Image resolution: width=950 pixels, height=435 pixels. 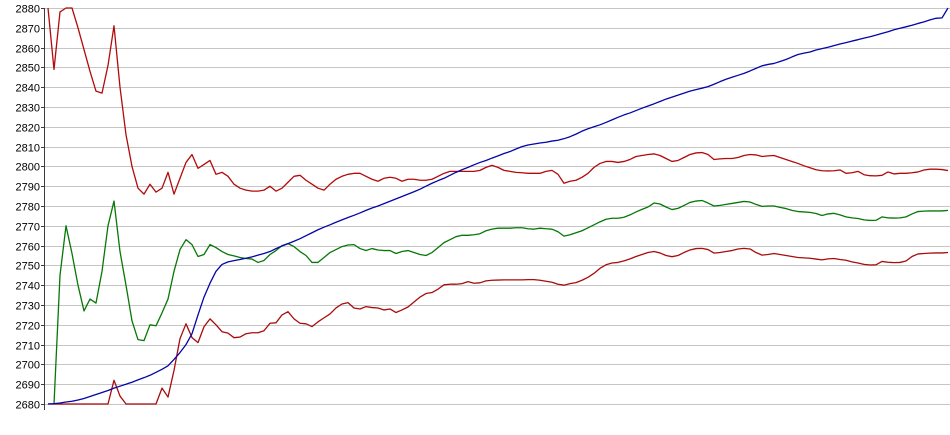 I want to click on y-tick-label: 2710, so click(x=28, y=347).